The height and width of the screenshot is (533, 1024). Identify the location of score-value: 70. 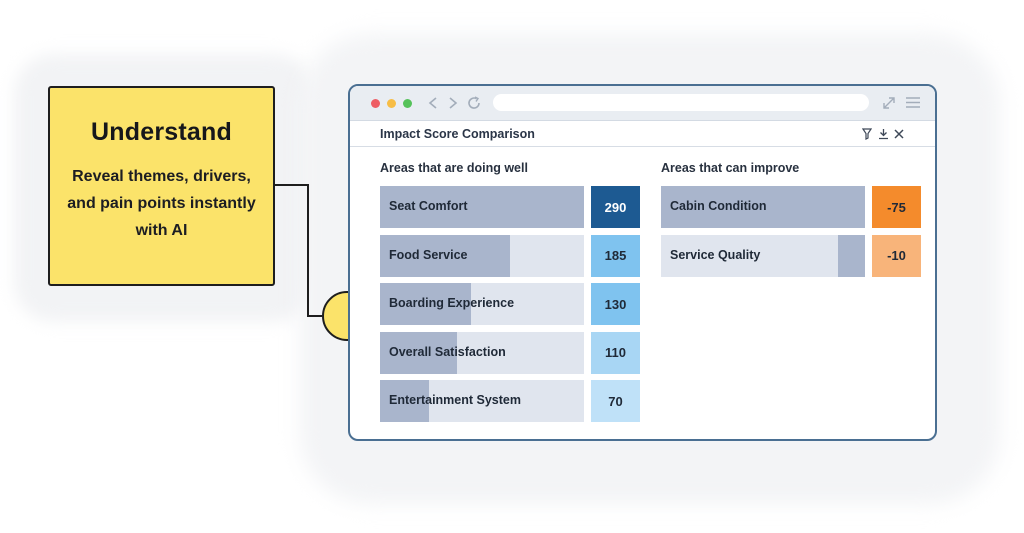
(615, 401).